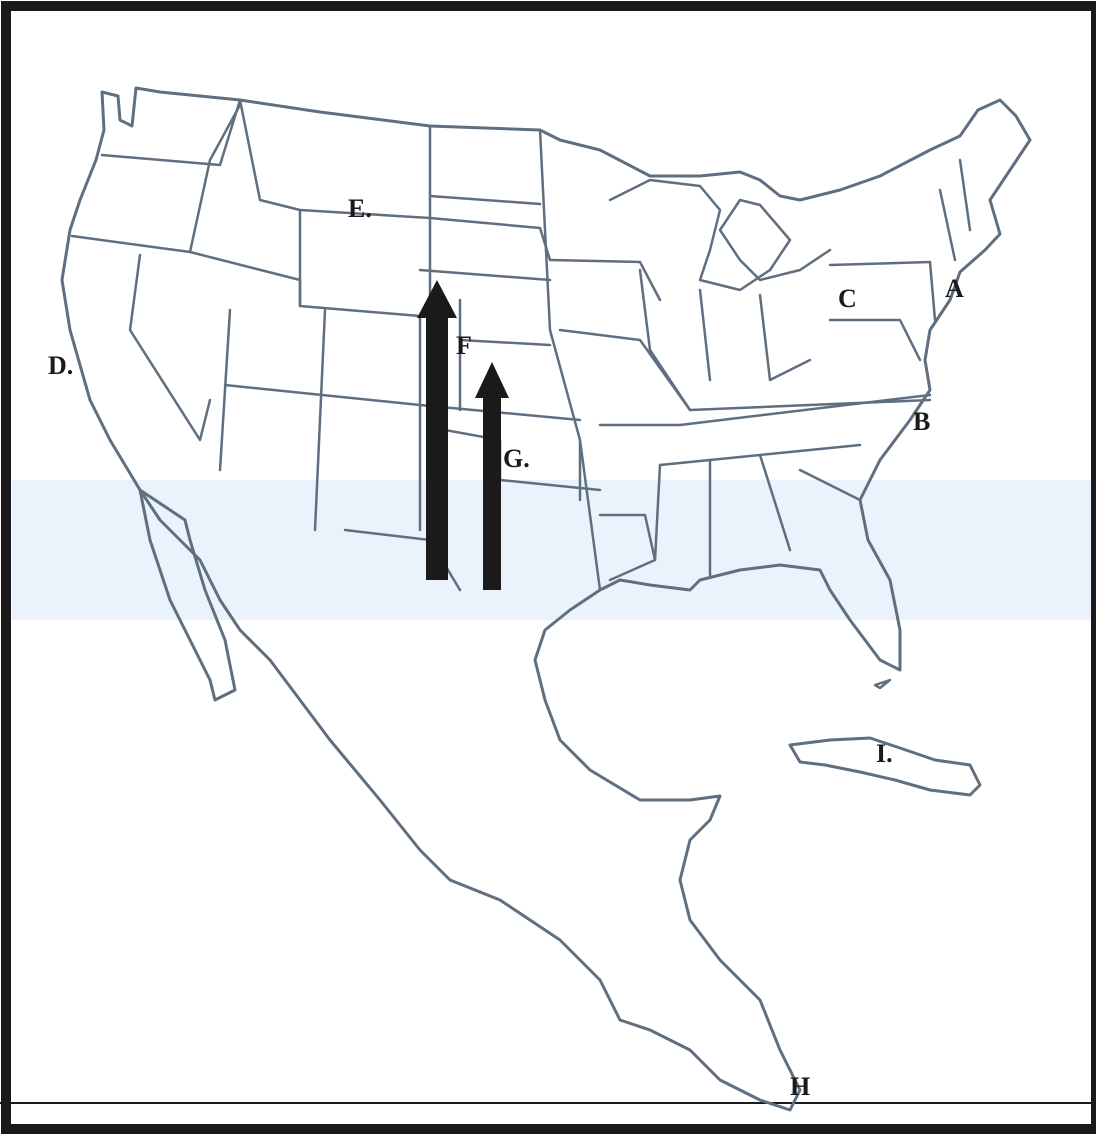 The width and height of the screenshot is (1096, 1135). Describe the element at coordinates (921, 421) in the screenshot. I see `label-b: B` at that location.